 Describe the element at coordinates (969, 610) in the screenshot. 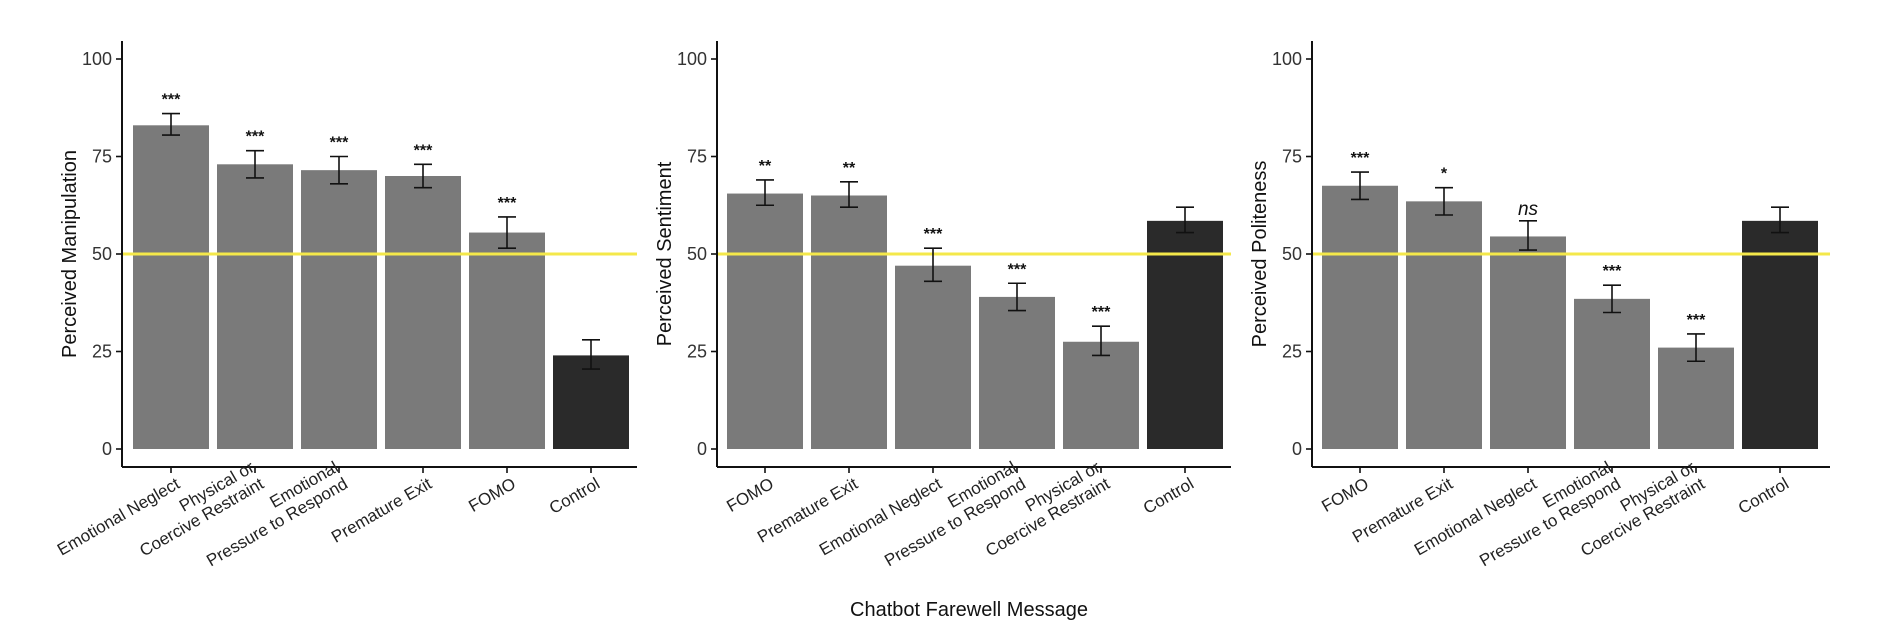

I see `x-axis-title: Chatbot Farewell Message` at that location.